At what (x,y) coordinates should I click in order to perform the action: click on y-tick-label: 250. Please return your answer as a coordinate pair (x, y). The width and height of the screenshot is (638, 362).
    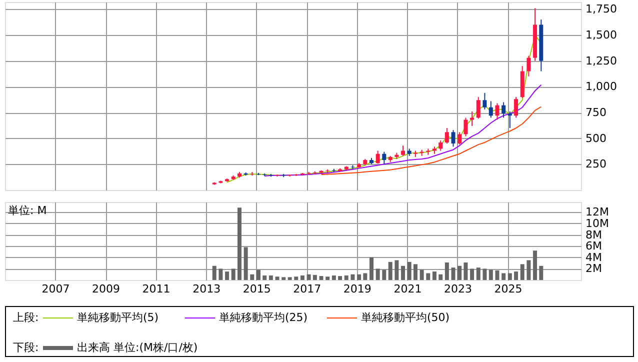
    Looking at the image, I should click on (596, 164).